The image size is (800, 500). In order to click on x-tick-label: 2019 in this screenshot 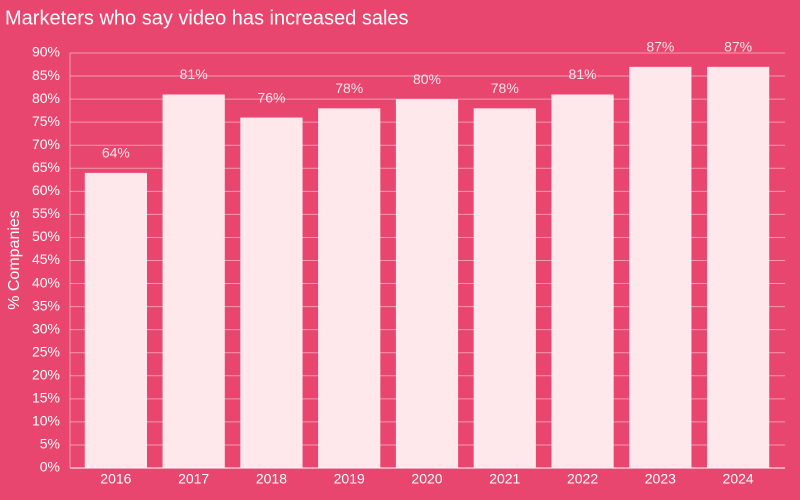, I will do `click(349, 479)`.